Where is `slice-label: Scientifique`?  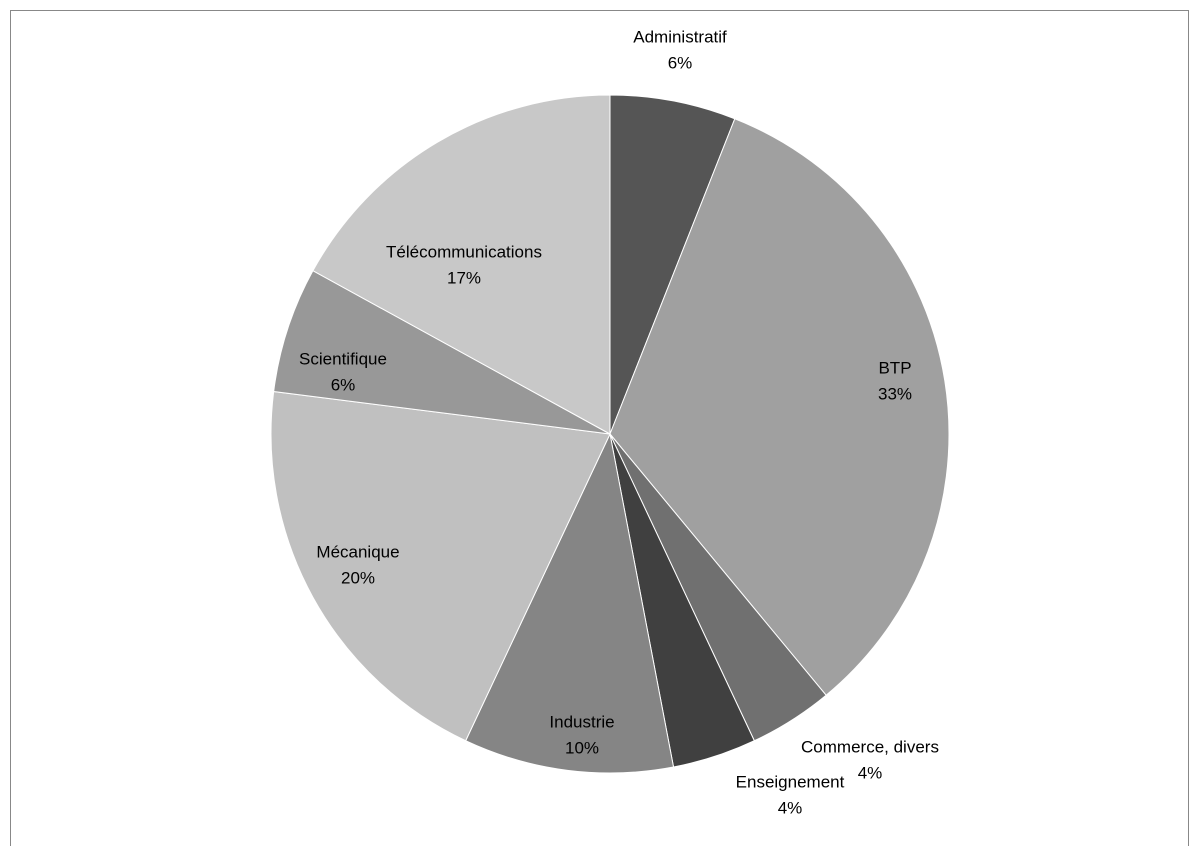 slice-label: Scientifique is located at coordinates (343, 358).